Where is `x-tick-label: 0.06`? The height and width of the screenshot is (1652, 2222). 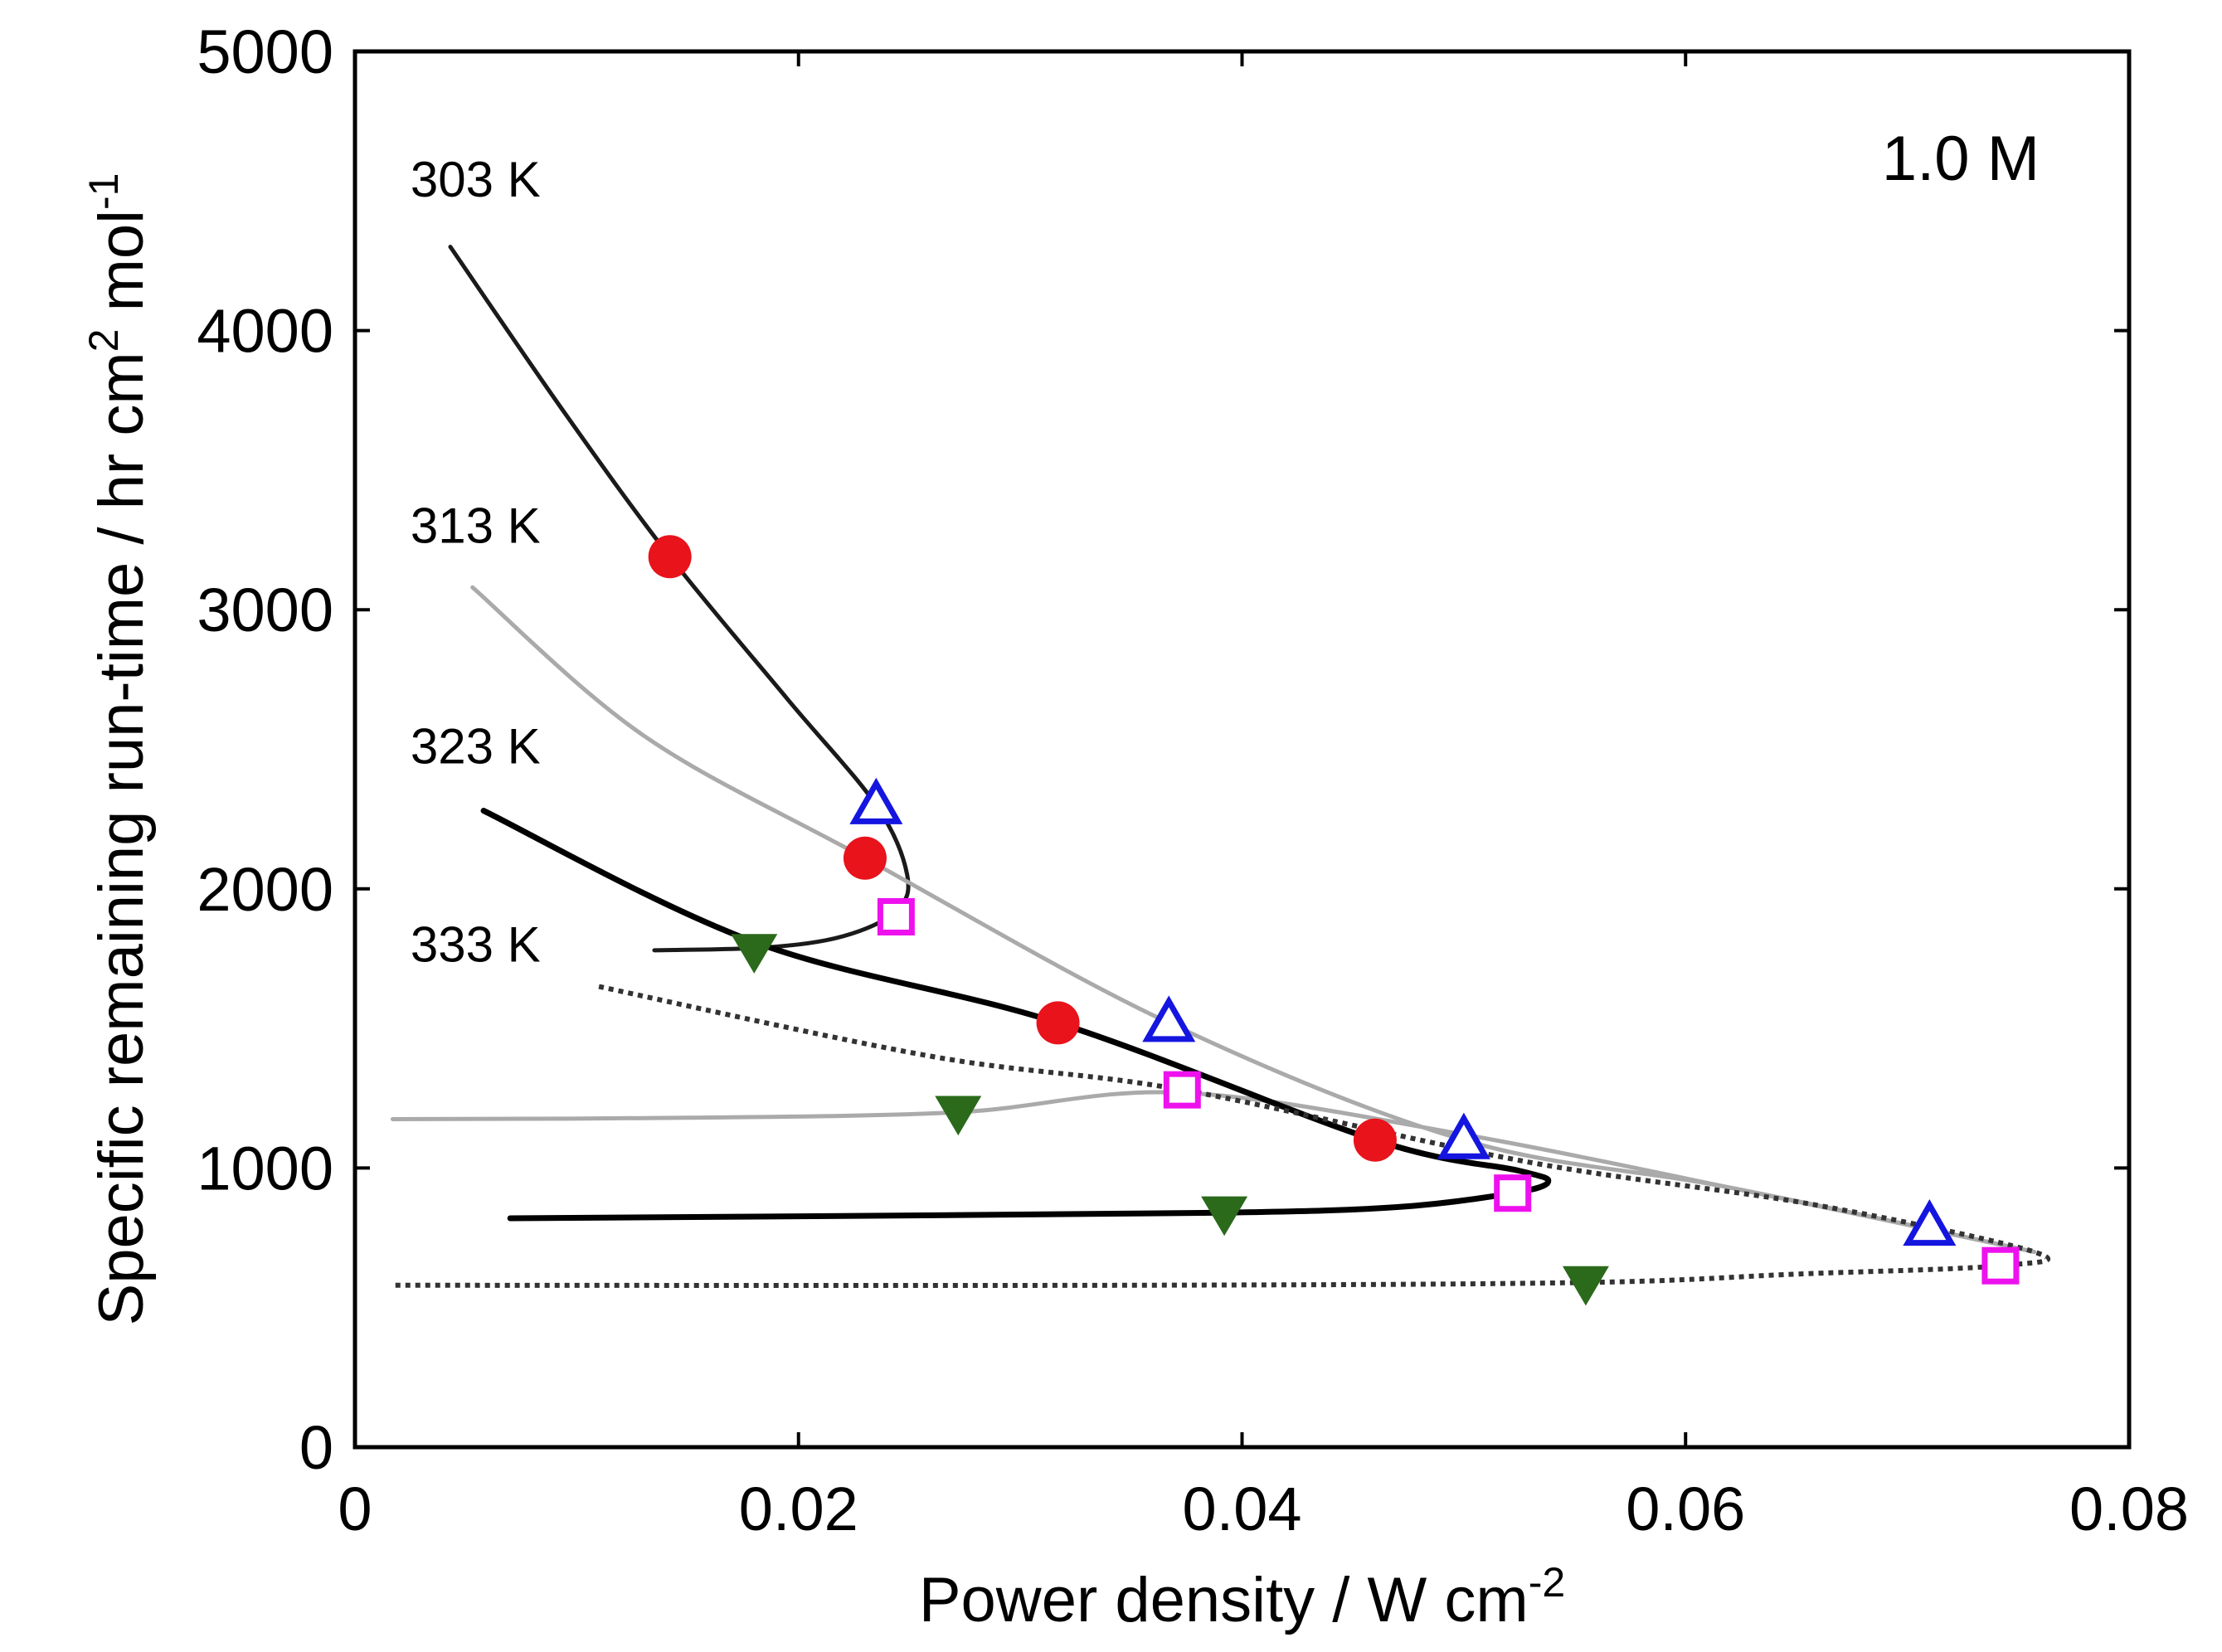 x-tick-label: 0.06 is located at coordinates (1685, 1509).